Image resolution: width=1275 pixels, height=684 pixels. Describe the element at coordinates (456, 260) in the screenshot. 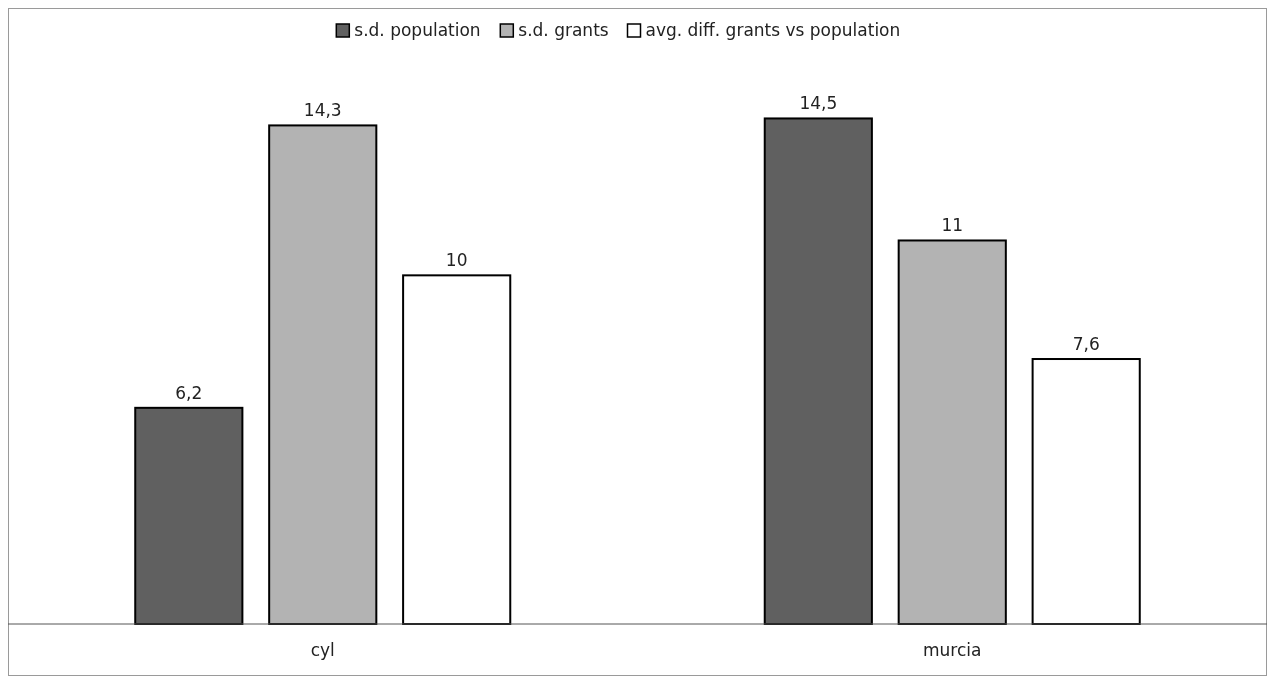

I see `data-label: 10` at that location.